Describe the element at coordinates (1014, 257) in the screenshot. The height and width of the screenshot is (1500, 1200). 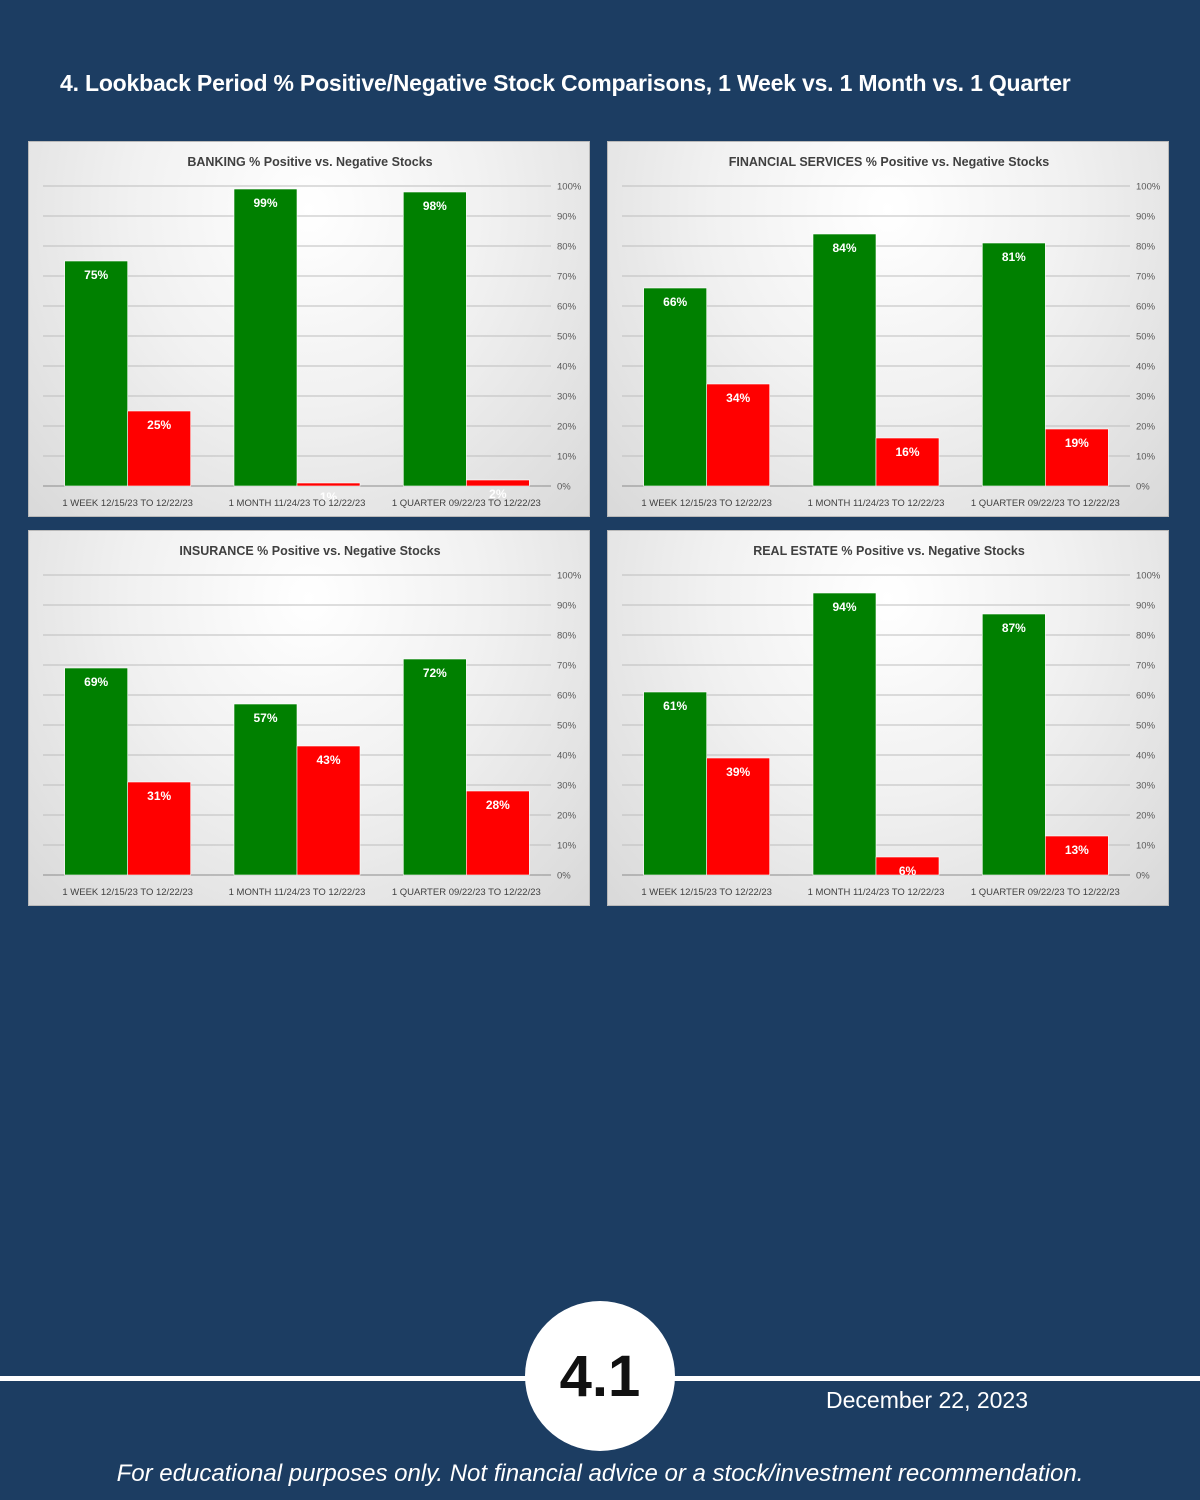
I see `data-label: 81%` at that location.